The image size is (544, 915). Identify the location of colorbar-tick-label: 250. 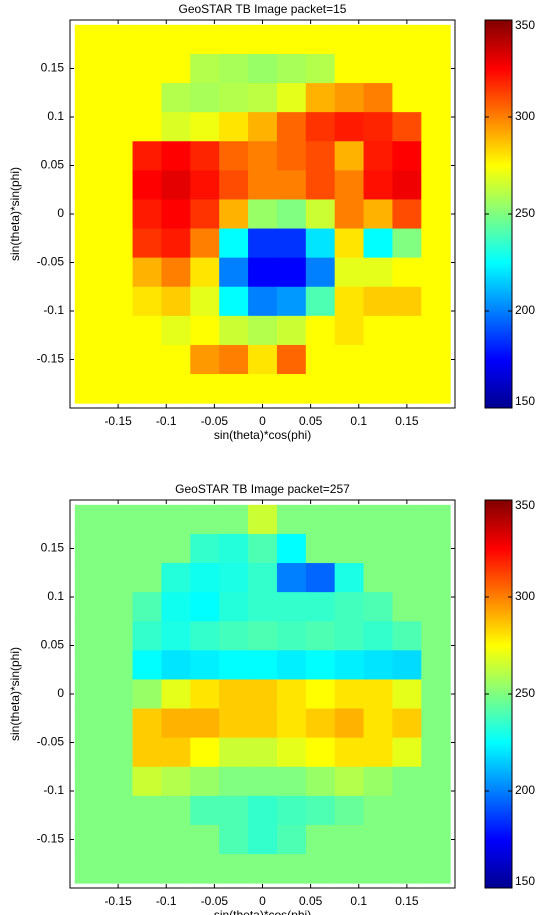
(525, 213).